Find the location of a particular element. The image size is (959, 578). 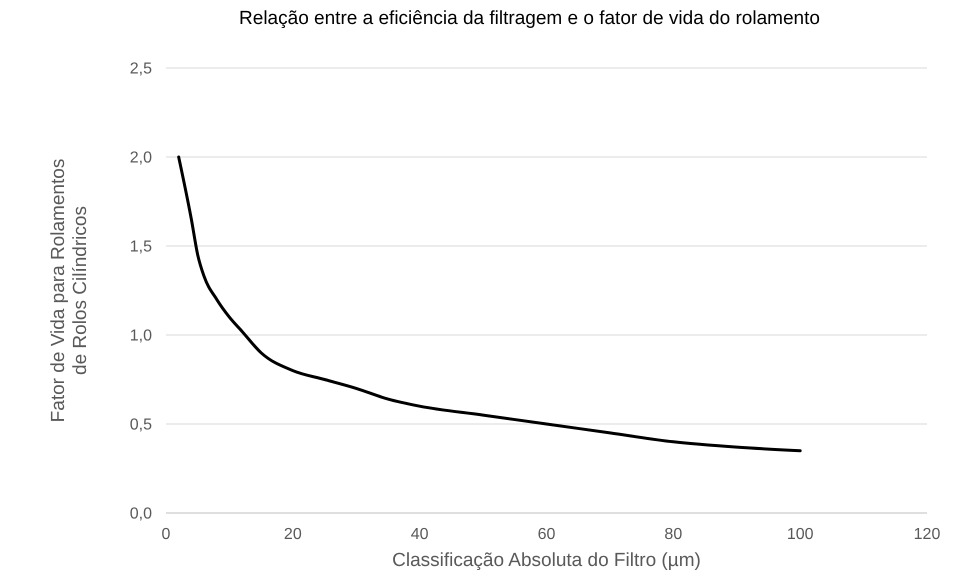

x-axis-title: Classificação Absoluta do Filtro (µm) is located at coordinates (546, 560).